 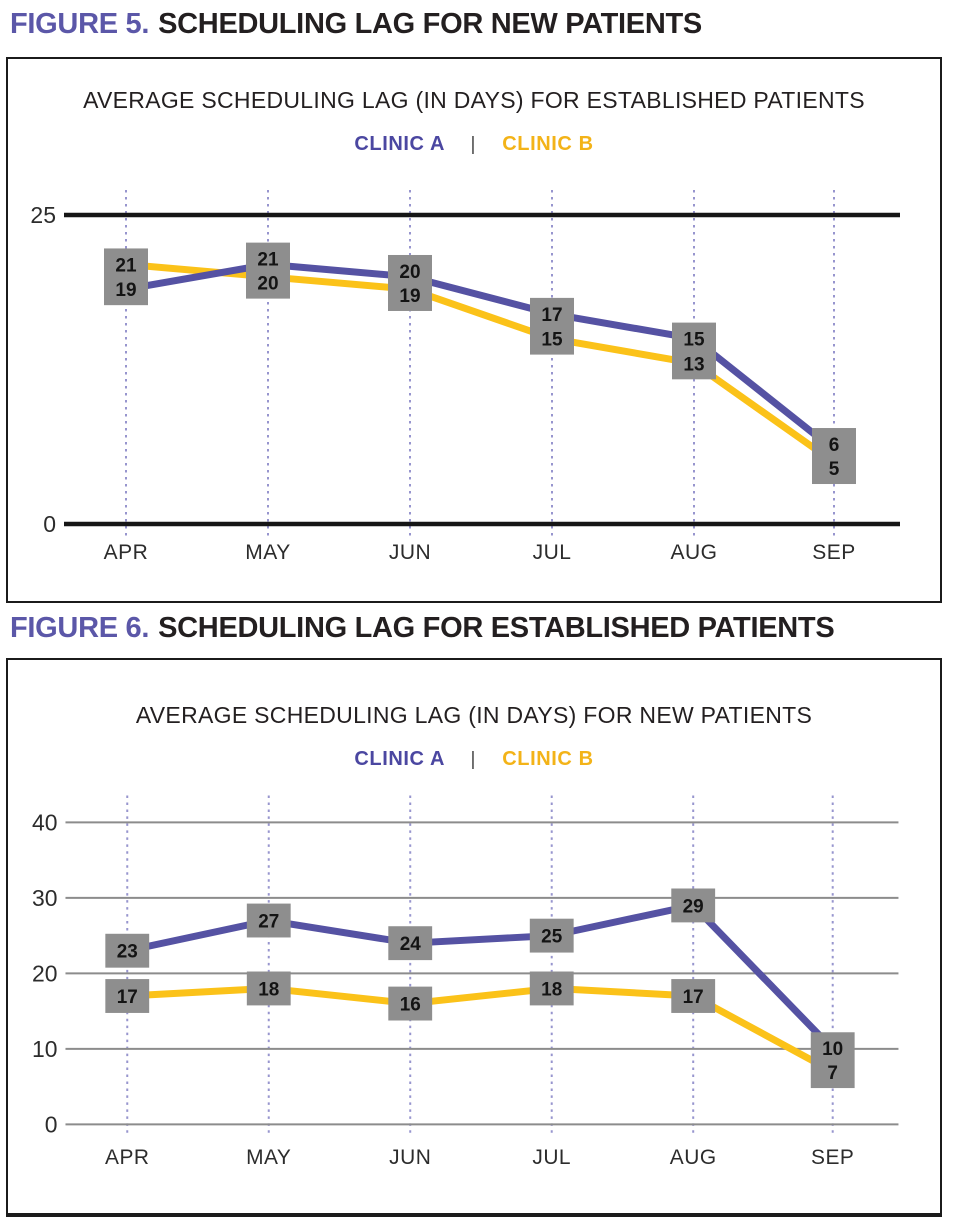 I want to click on figure6-caption-number: FIGURE 6., so click(x=80, y=628).